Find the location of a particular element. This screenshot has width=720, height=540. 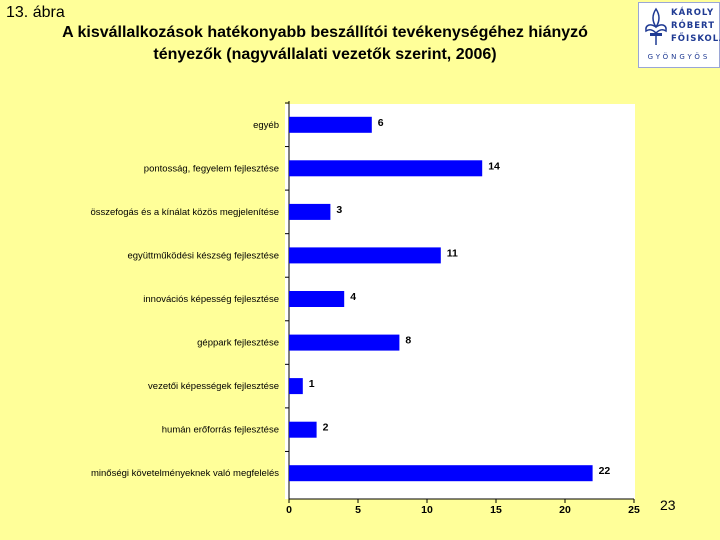

category-label: egyéb is located at coordinates (266, 125).